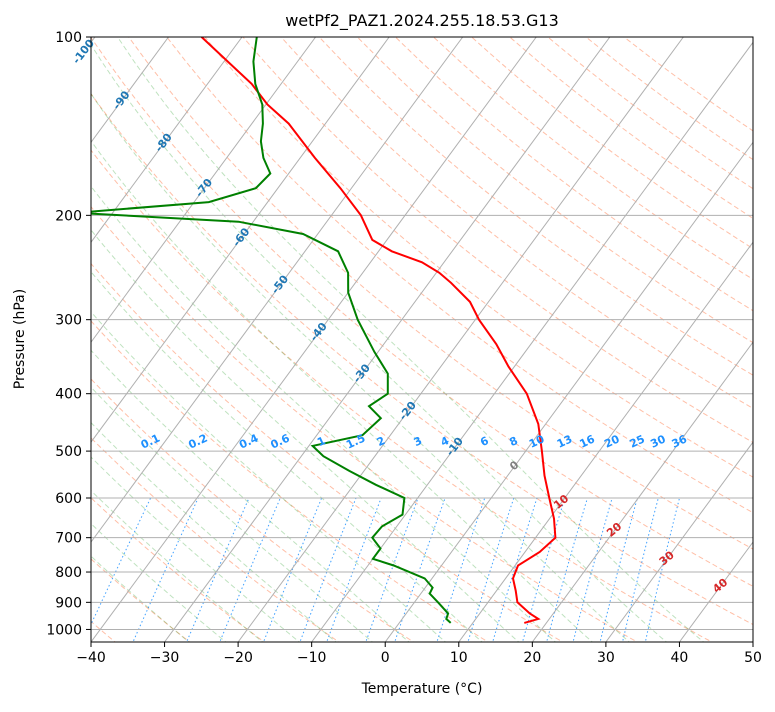  I want to click on y-tick-label: 500, so click(68, 452).